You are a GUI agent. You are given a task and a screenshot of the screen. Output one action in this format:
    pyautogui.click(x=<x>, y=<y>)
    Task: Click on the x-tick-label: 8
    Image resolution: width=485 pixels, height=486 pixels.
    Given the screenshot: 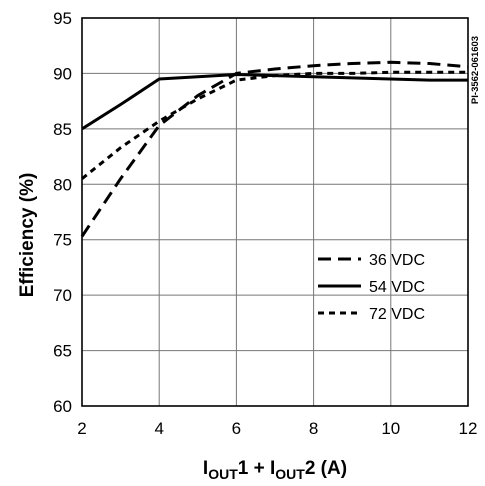 What is the action you would take?
    pyautogui.click(x=313, y=428)
    